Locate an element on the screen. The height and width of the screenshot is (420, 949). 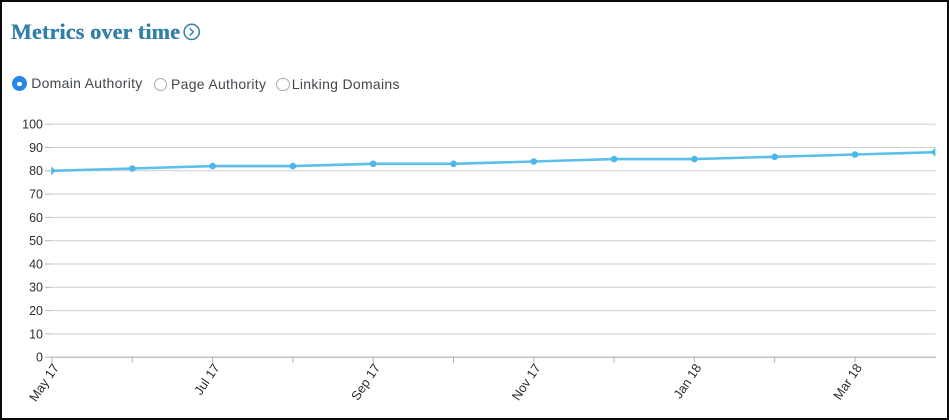
svg-text: 0 is located at coordinates (39, 358).